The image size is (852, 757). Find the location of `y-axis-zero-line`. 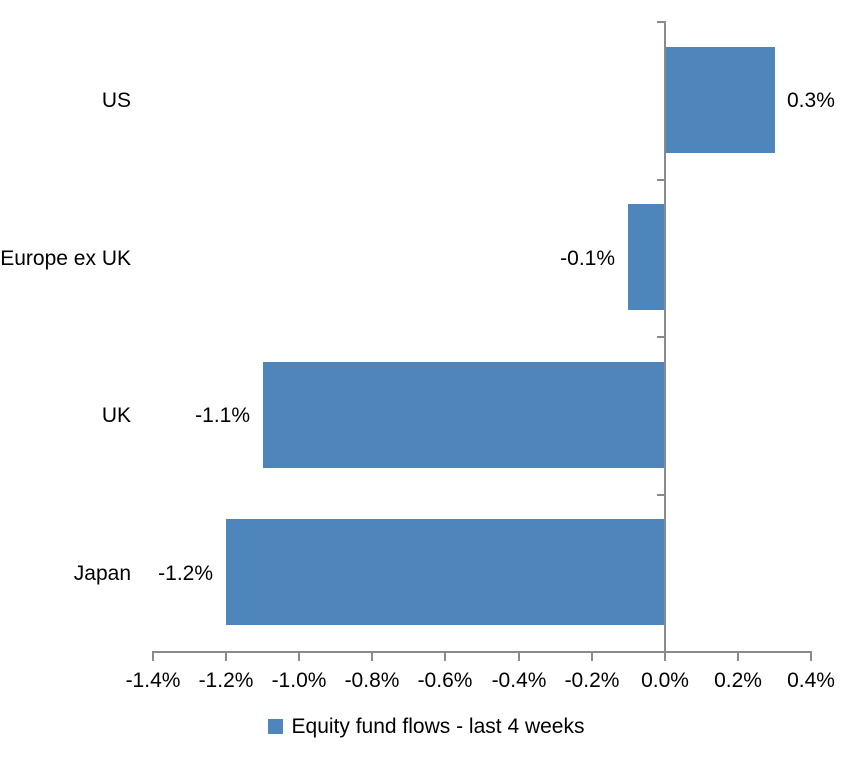

y-axis-zero-line is located at coordinates (665, 337).